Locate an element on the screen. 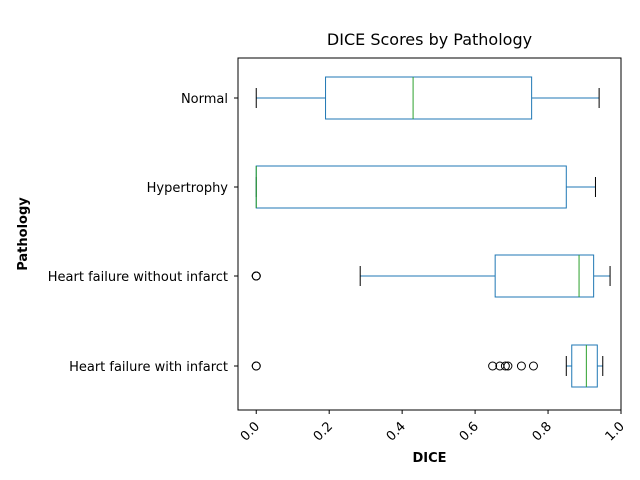 The image size is (640, 480). x-tick-label: 0.2 is located at coordinates (323, 431).